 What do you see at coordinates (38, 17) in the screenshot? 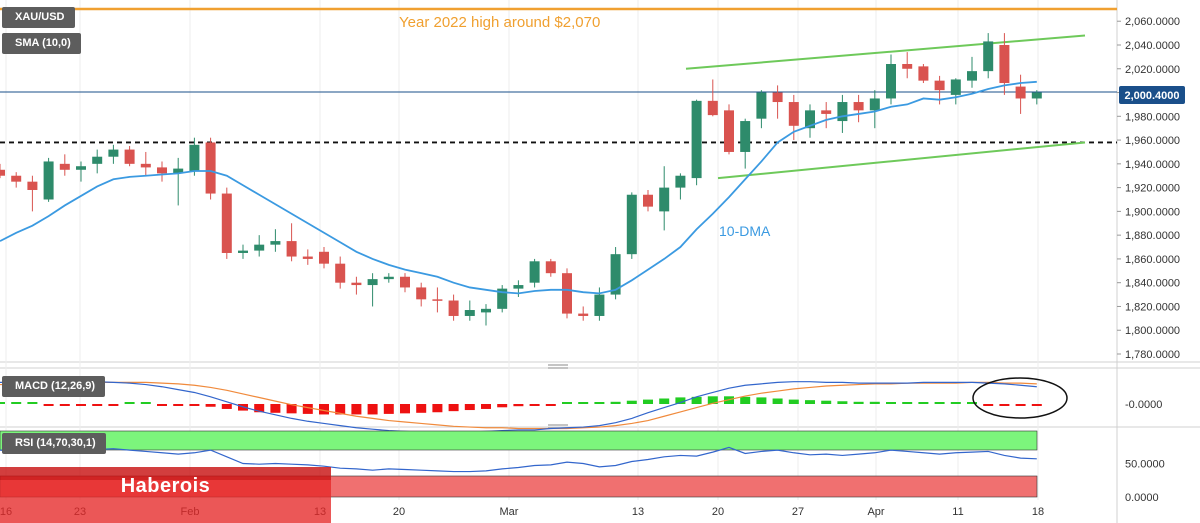
I see `symbol-tag: XAU/USD` at bounding box center [38, 17].